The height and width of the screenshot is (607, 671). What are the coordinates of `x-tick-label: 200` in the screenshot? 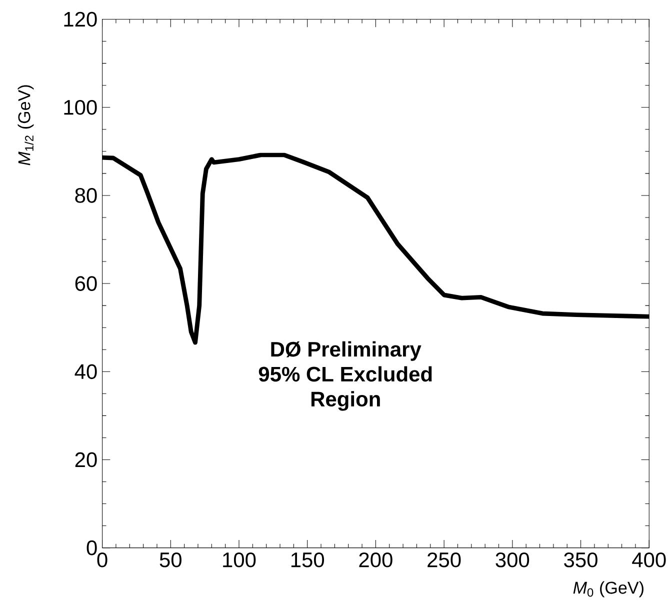 It's located at (375, 560).